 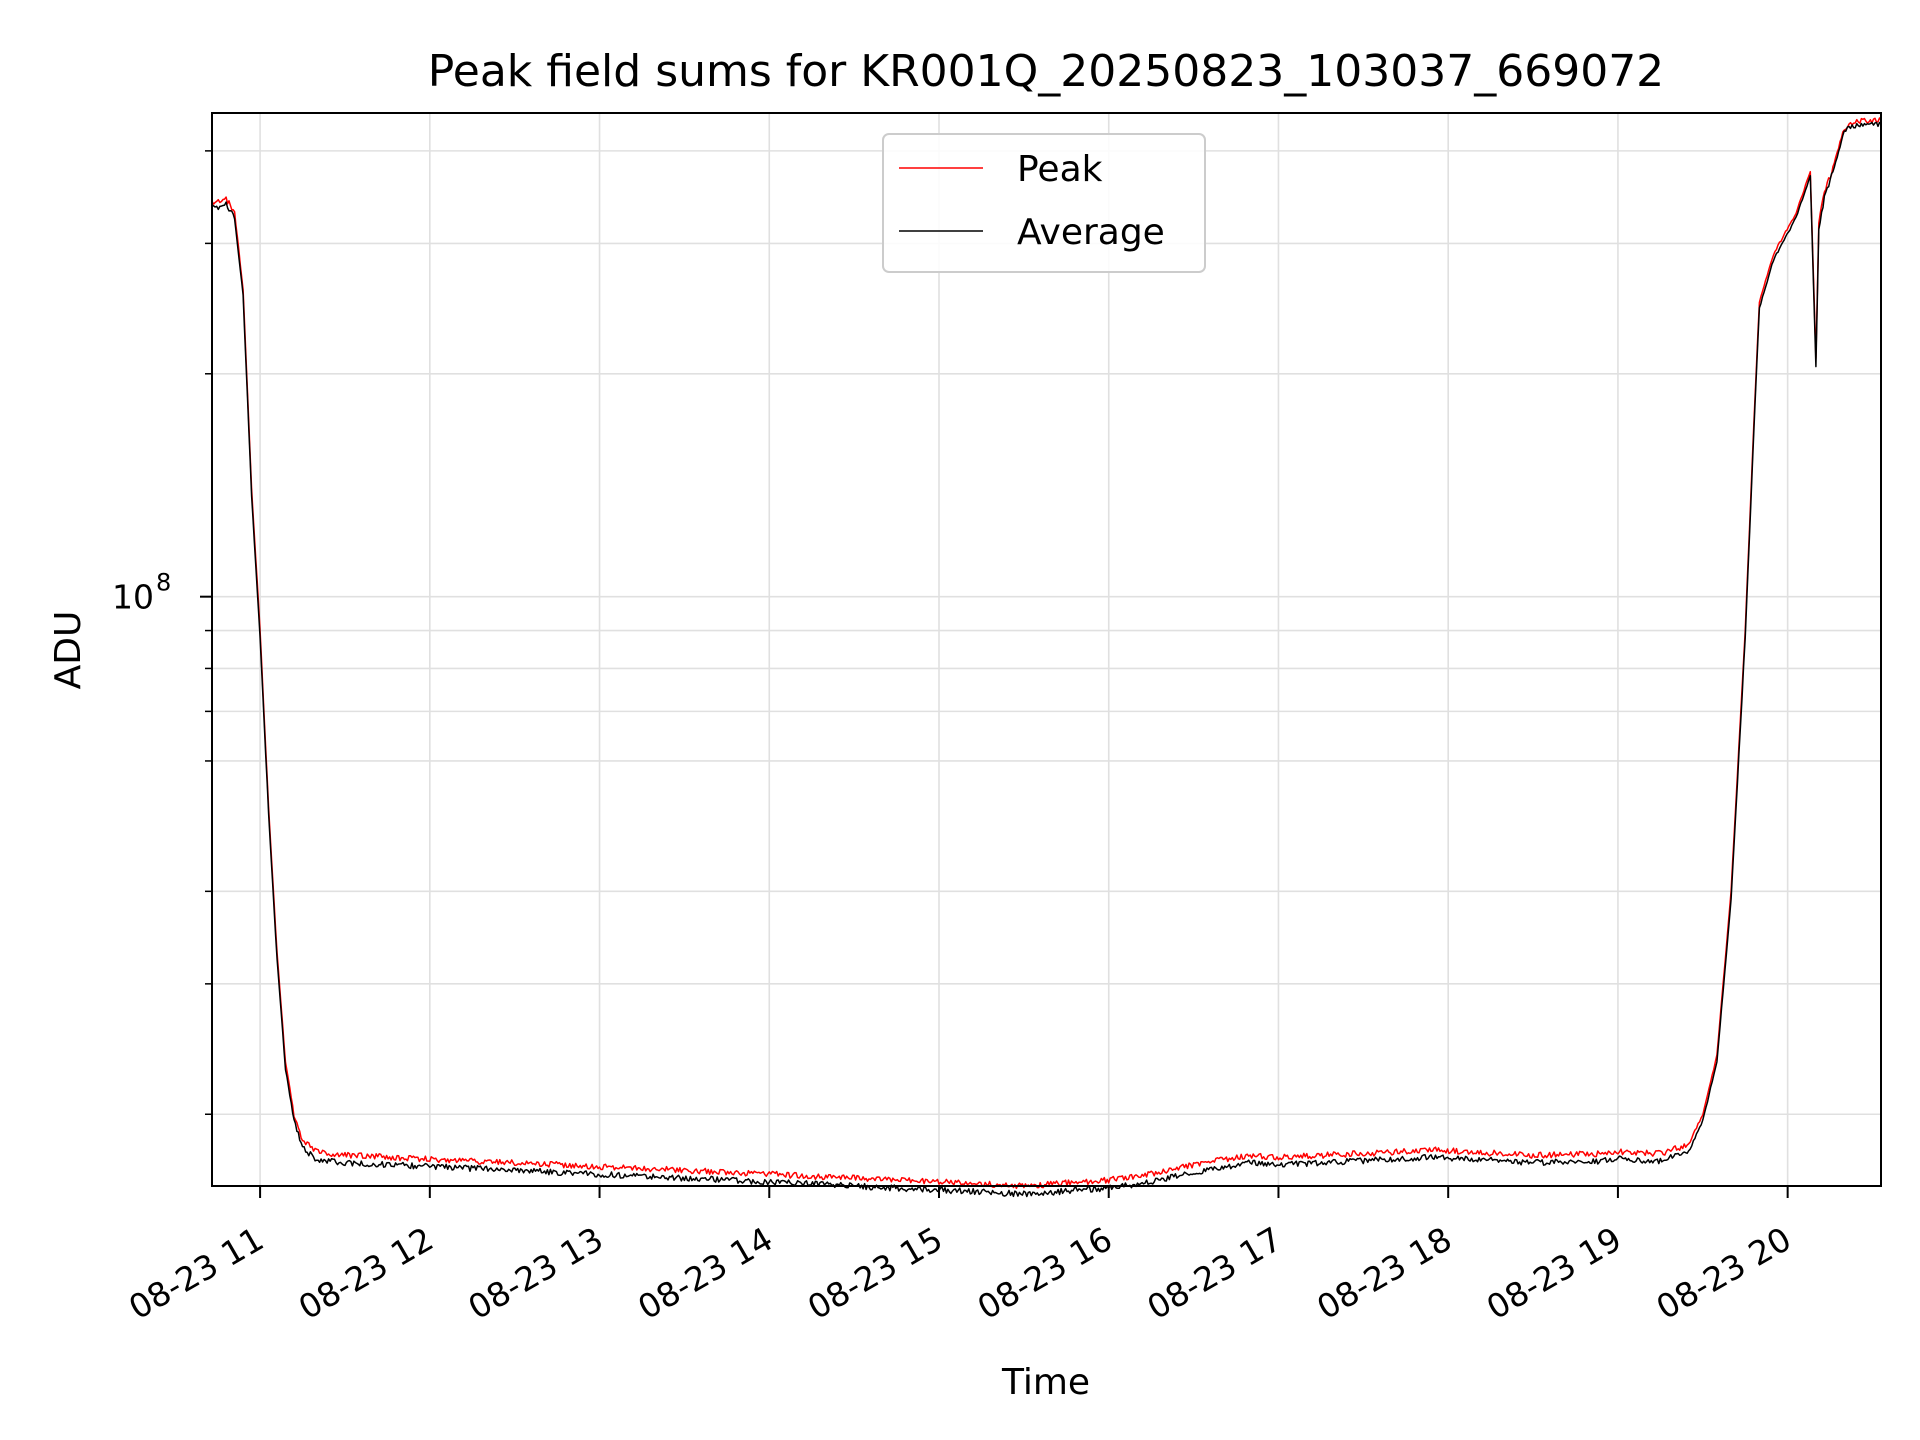 What do you see at coordinates (68, 650) in the screenshot?
I see `y-axis-label: ADU` at bounding box center [68, 650].